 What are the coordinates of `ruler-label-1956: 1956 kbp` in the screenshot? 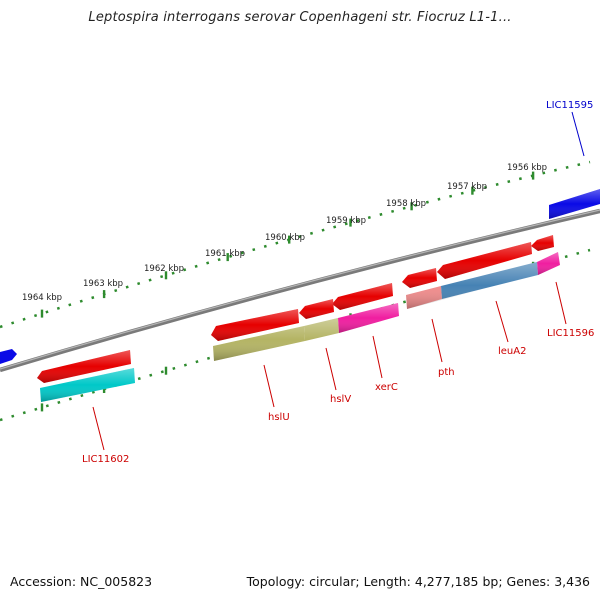 It's located at (527, 168).